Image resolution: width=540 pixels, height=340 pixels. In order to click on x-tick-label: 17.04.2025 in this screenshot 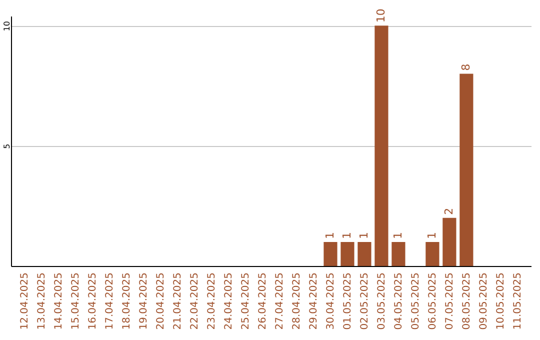, I will do `click(110, 301)`.